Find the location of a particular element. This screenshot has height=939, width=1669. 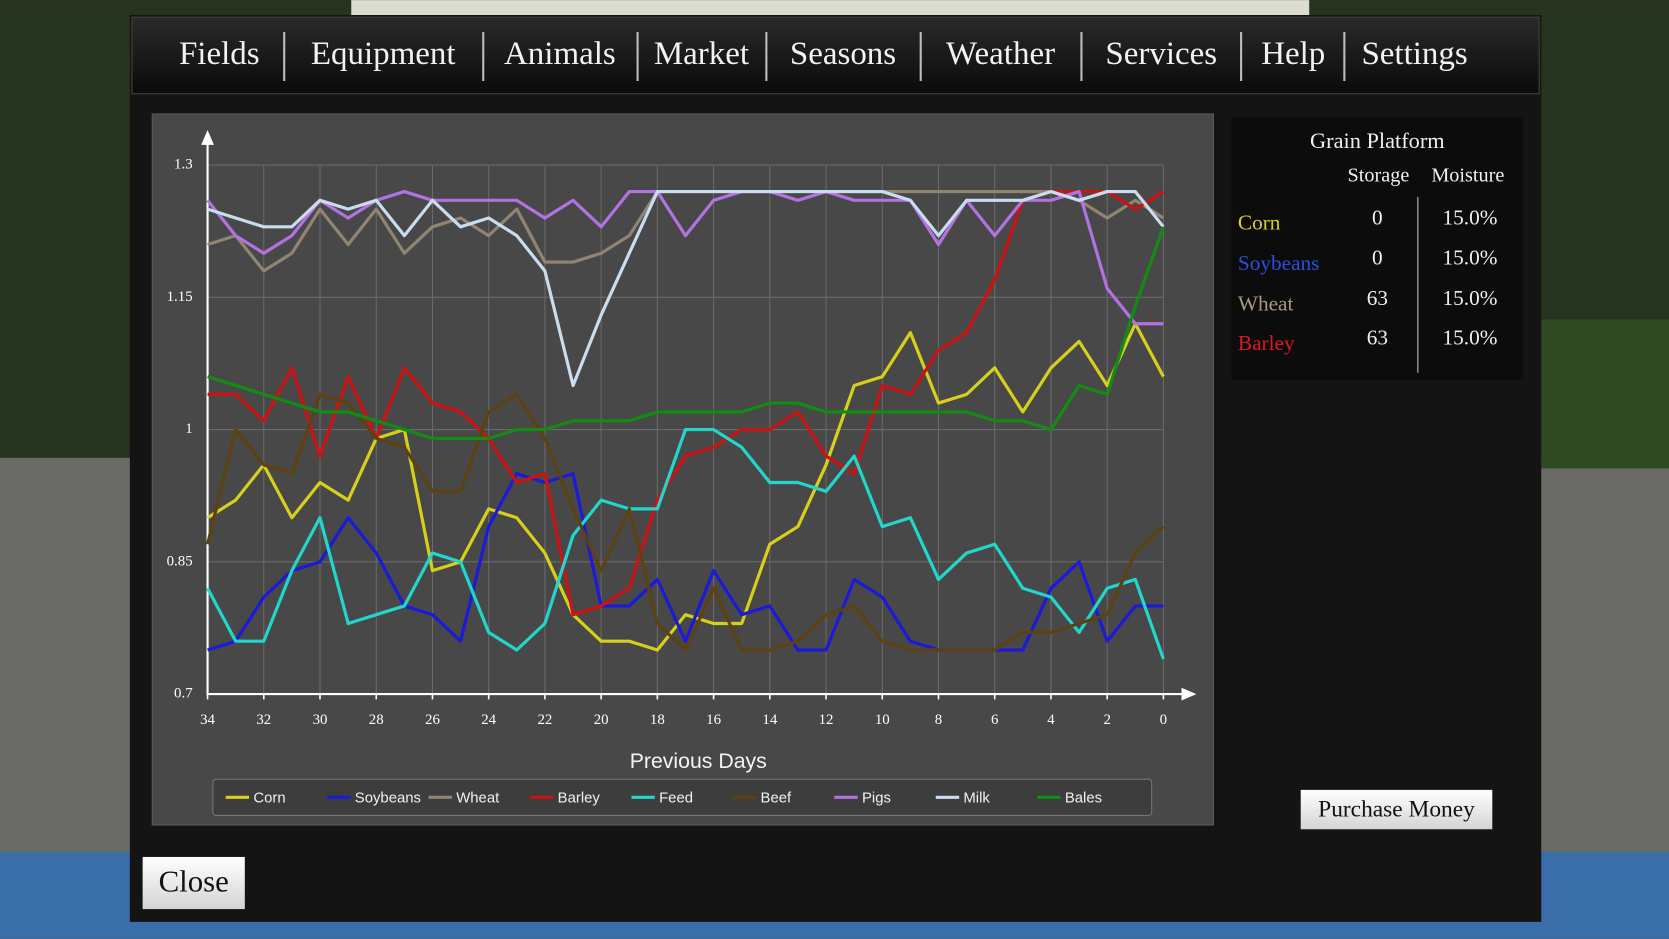

x-tick-label: 12 is located at coordinates (826, 720).